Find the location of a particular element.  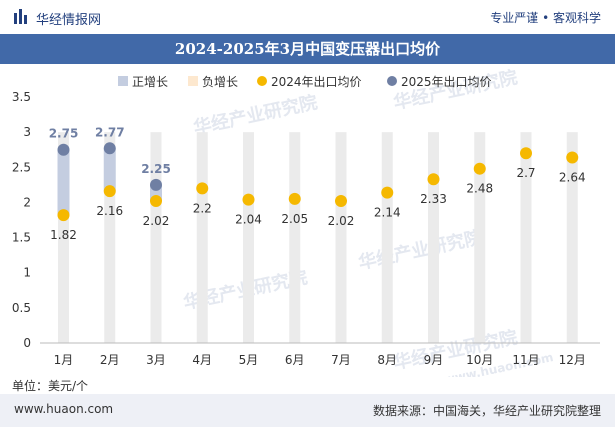

legend-label: 2024年出口均价 is located at coordinates (316, 82).